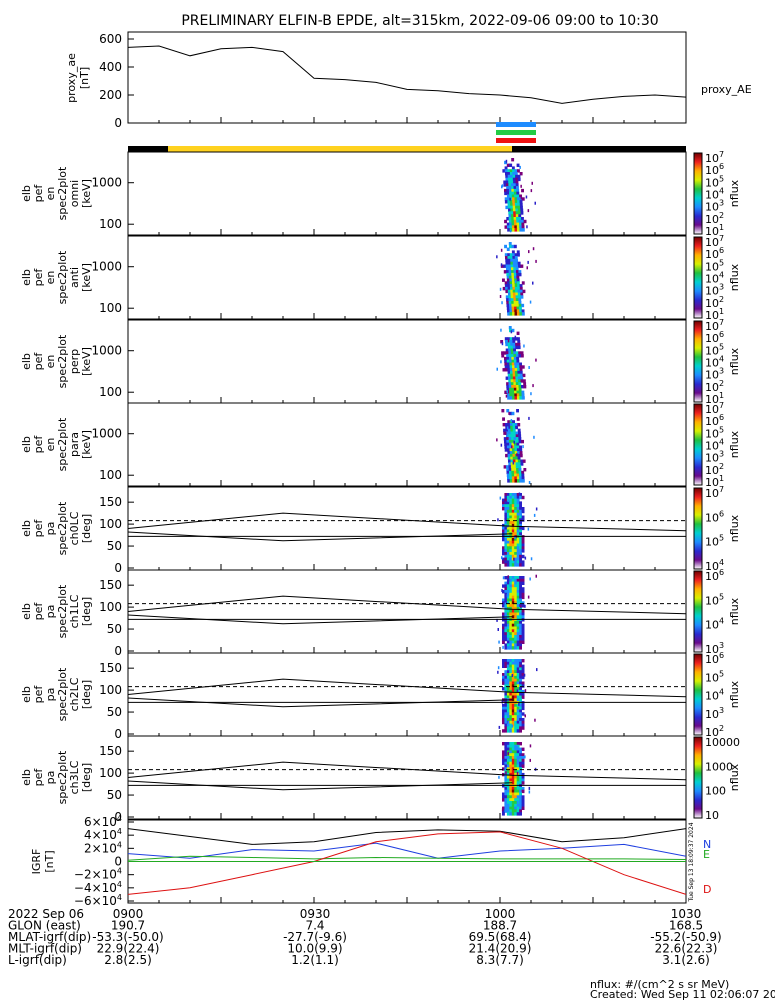 The height and width of the screenshot is (1004, 775). What do you see at coordinates (118, 651) in the screenshot?
I see `panel-ytick-label: 0` at bounding box center [118, 651].